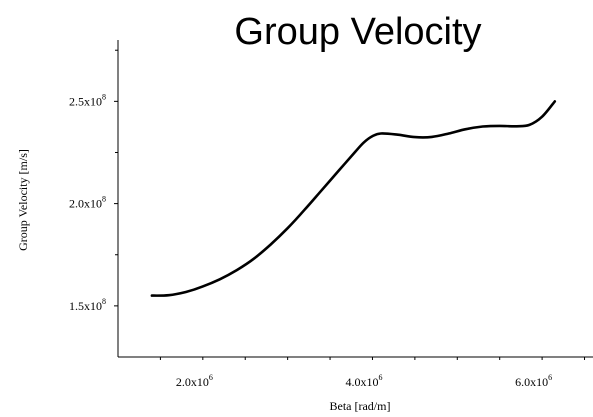 The image size is (593, 417). I want to click on x-tick-label: 4.0x10⁶, so click(363, 381).